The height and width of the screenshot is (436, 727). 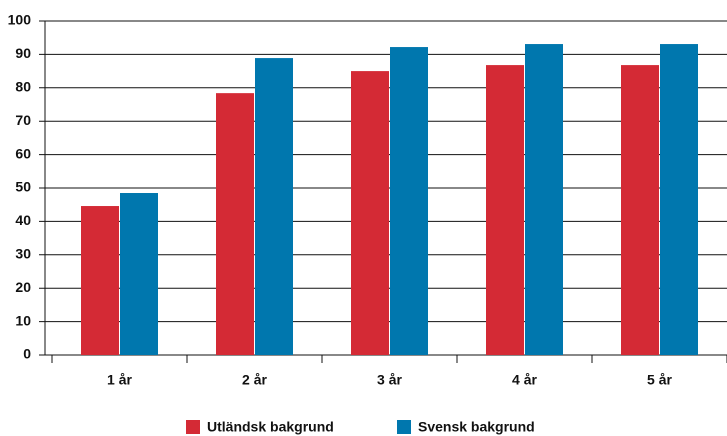 I want to click on y-tick-label: 70, so click(x=23, y=120).